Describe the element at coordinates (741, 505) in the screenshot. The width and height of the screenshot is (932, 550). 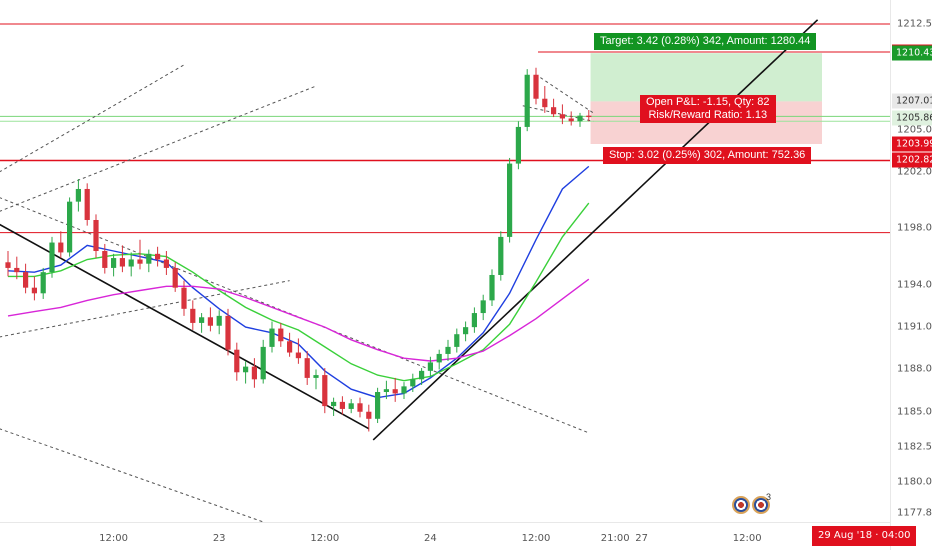
I see `dividend-icon` at that location.